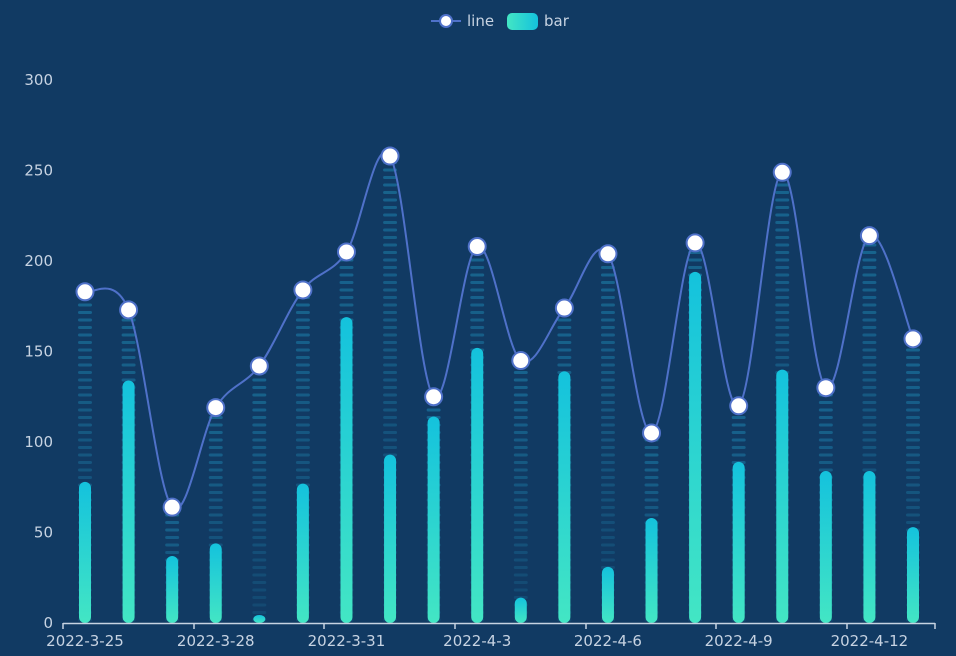 The image size is (956, 656). What do you see at coordinates (85, 641) in the screenshot?
I see `x-tick-label: 2022-3-25` at bounding box center [85, 641].